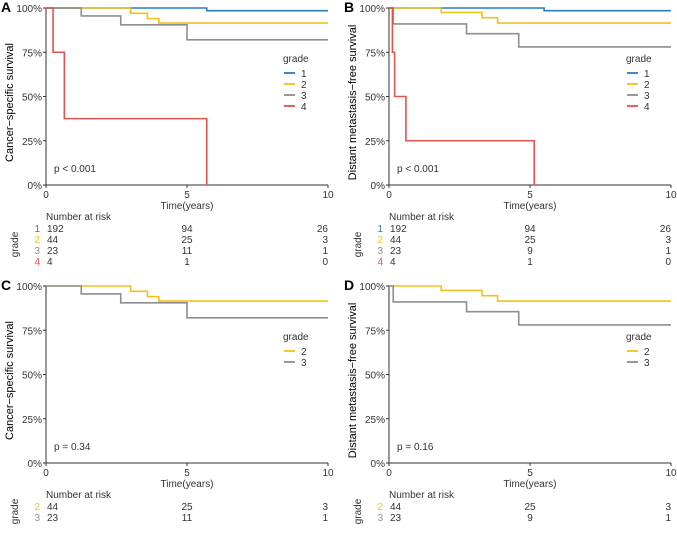  What do you see at coordinates (418, 169) in the screenshot?
I see `p-value: p < 0.001` at bounding box center [418, 169].